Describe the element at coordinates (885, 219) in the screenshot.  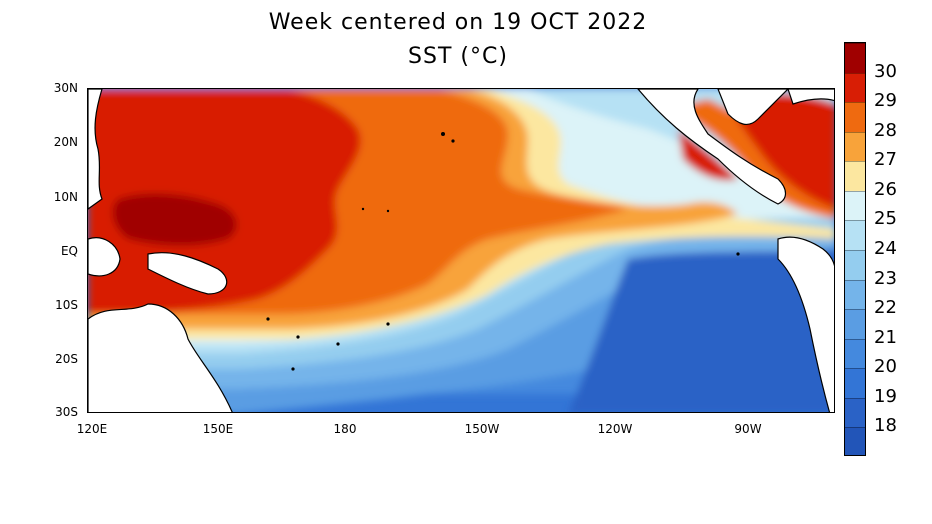
I see `colorbar-label: 25` at that location.